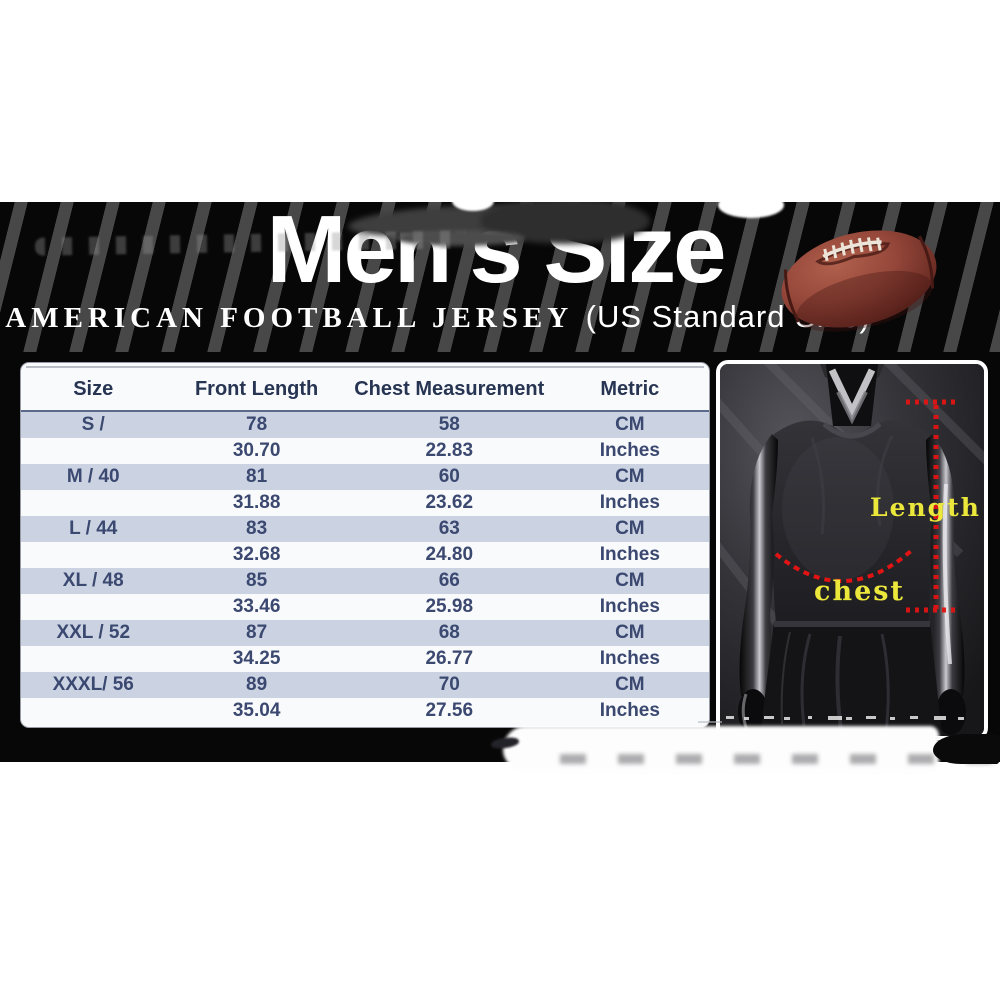  I want to click on chest-cell: 68, so click(449, 633).